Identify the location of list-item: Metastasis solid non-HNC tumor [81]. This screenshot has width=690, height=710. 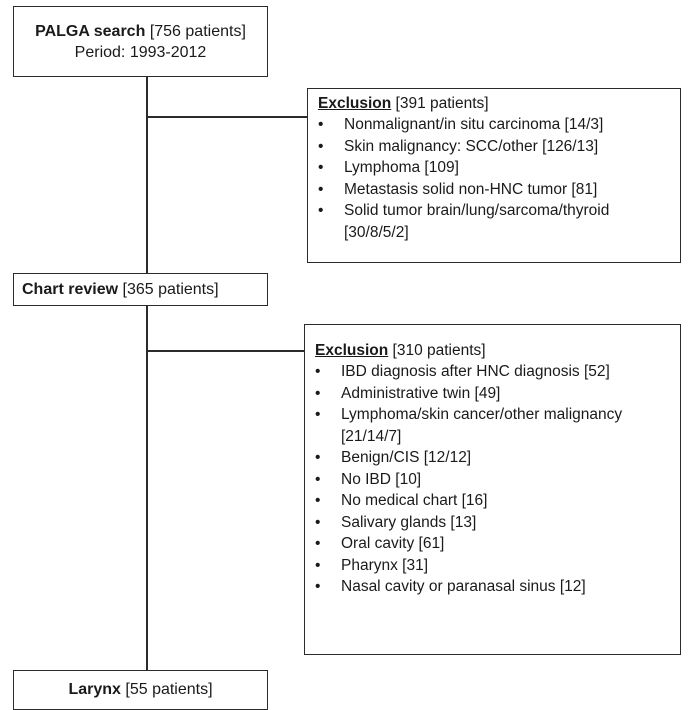
(495, 190).